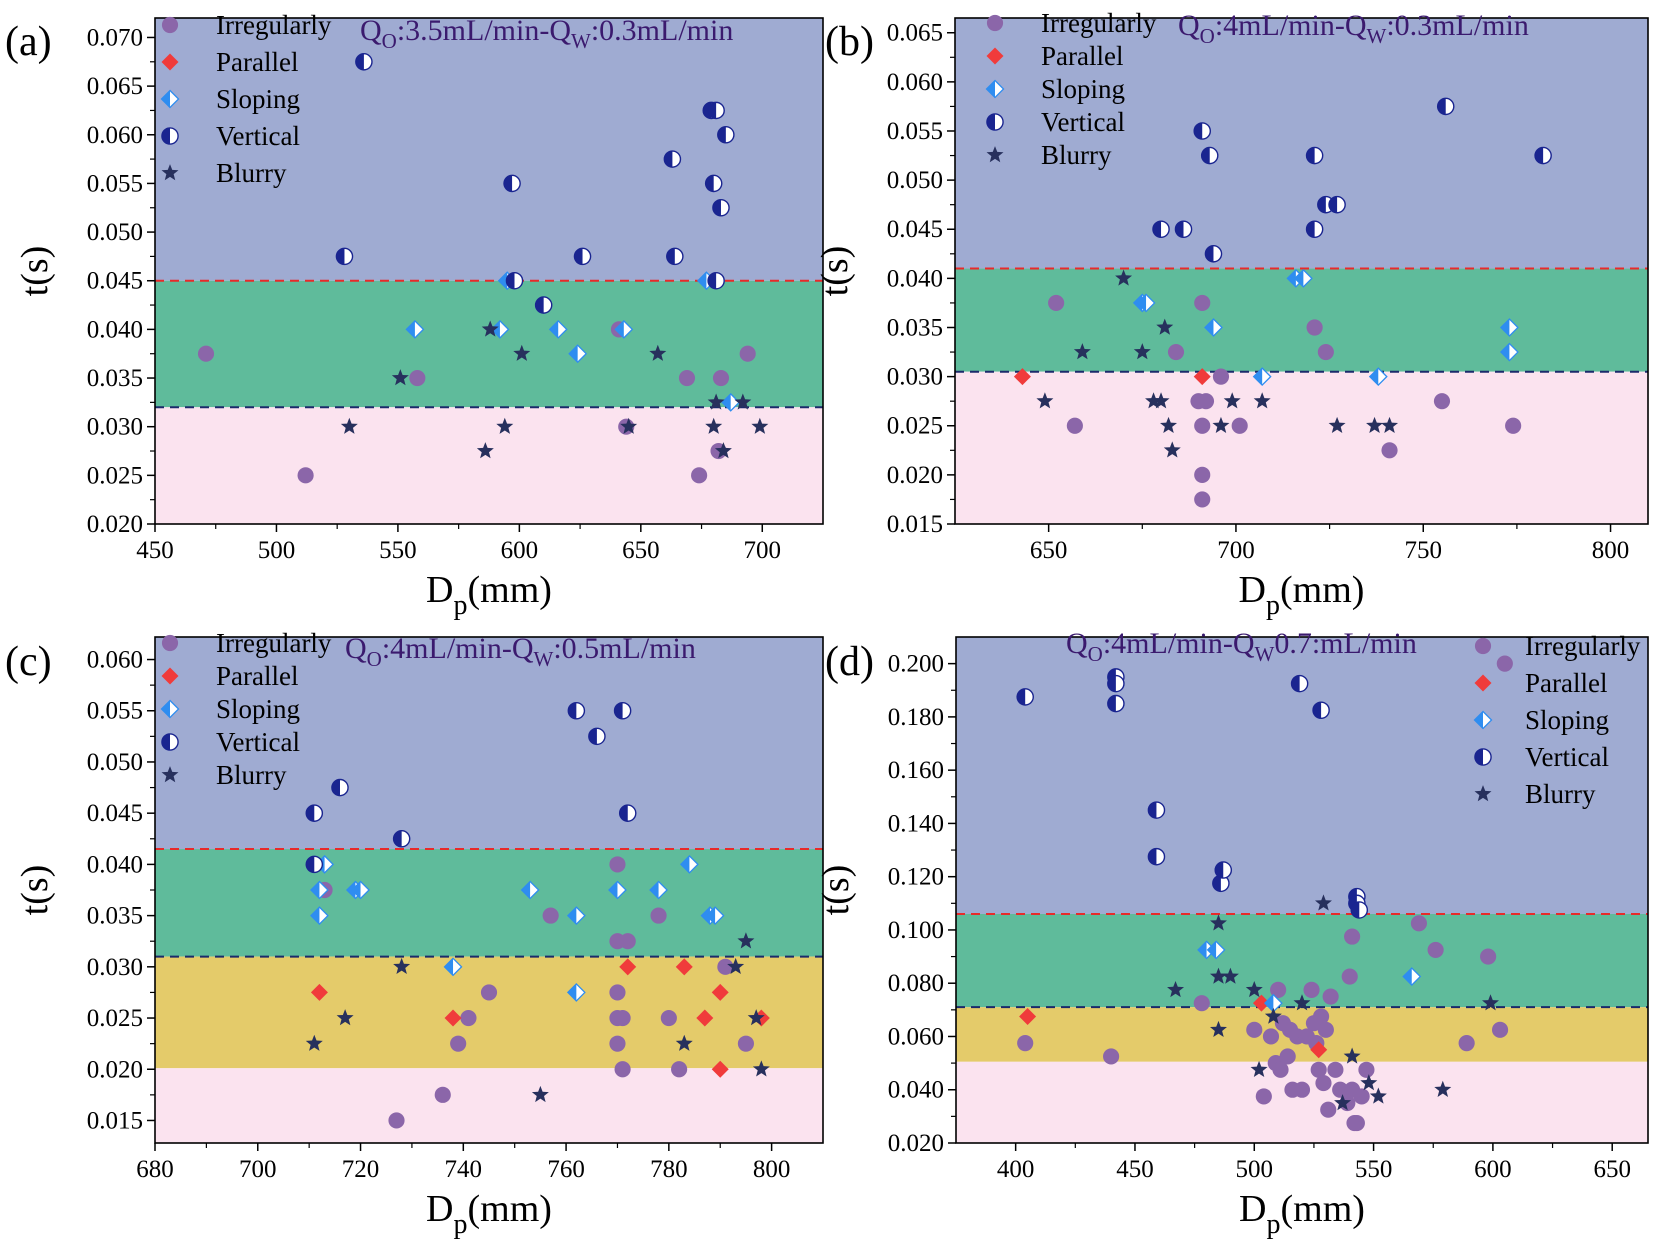 This screenshot has width=1662, height=1249. I want to click on panel-label: (c), so click(28, 662).